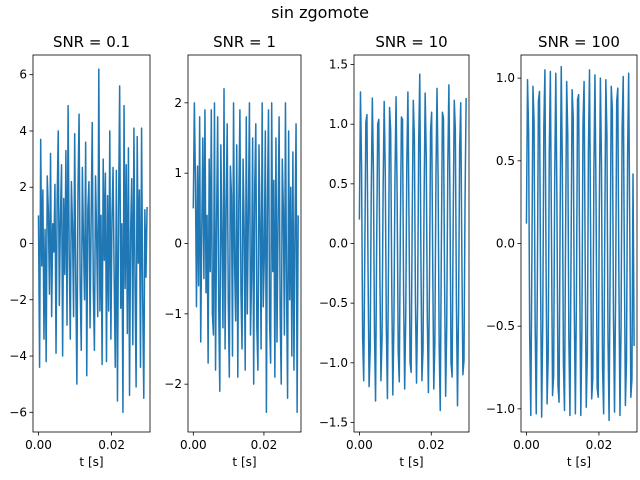 Image resolution: width=640 pixels, height=480 pixels. I want to click on subplot-title: SNR = 0.1, so click(91, 42).